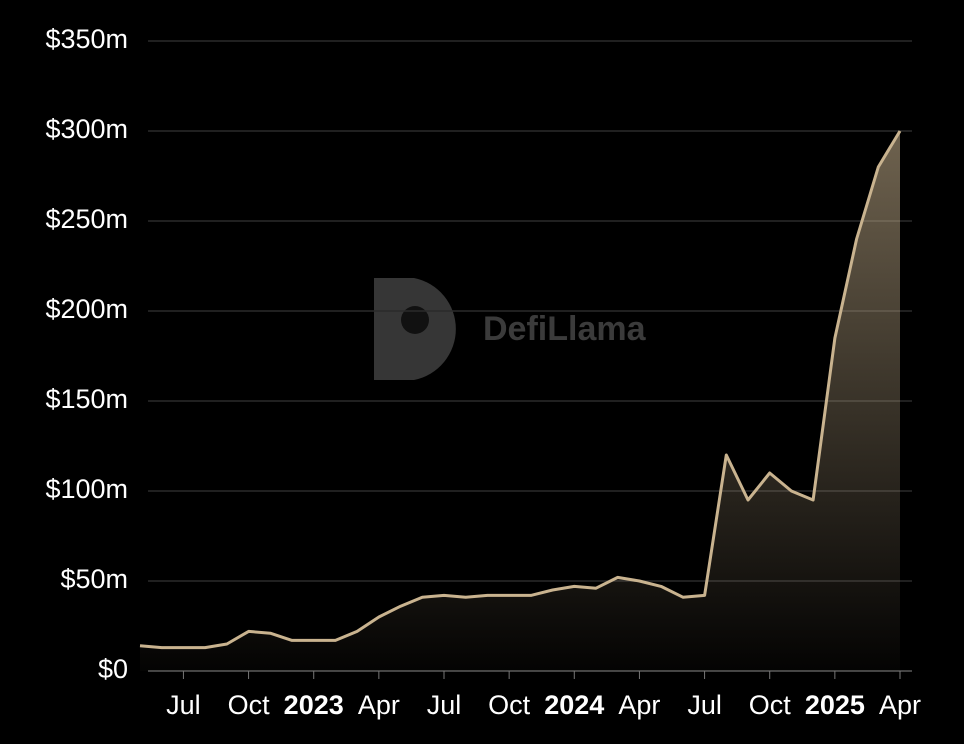  I want to click on watermark: DefiLlama, so click(510, 329).